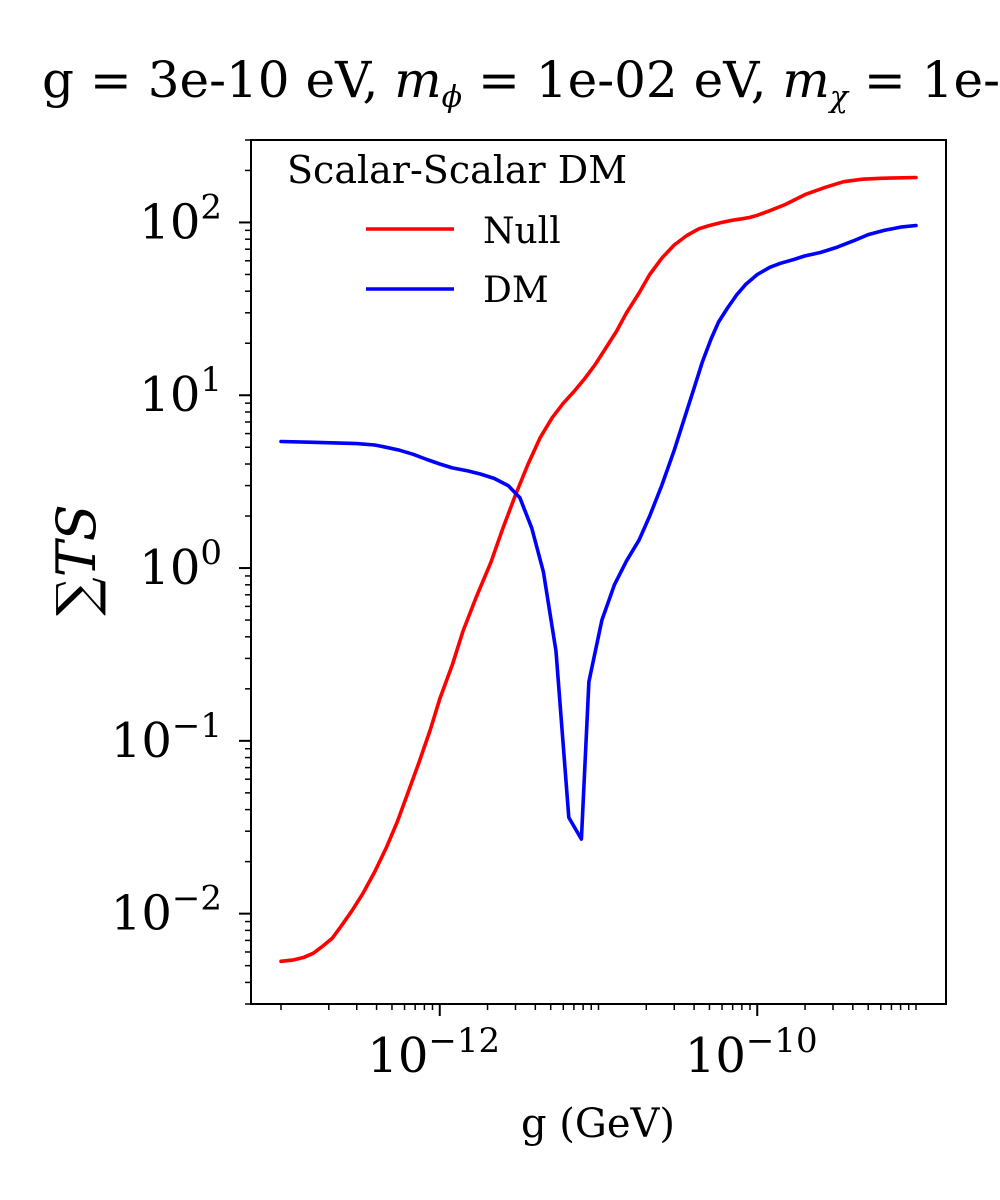 This screenshot has width=1000, height=1200. Describe the element at coordinates (218, 80) in the screenshot. I see `chart-title-part: g = 3e-10 eV,` at that location.